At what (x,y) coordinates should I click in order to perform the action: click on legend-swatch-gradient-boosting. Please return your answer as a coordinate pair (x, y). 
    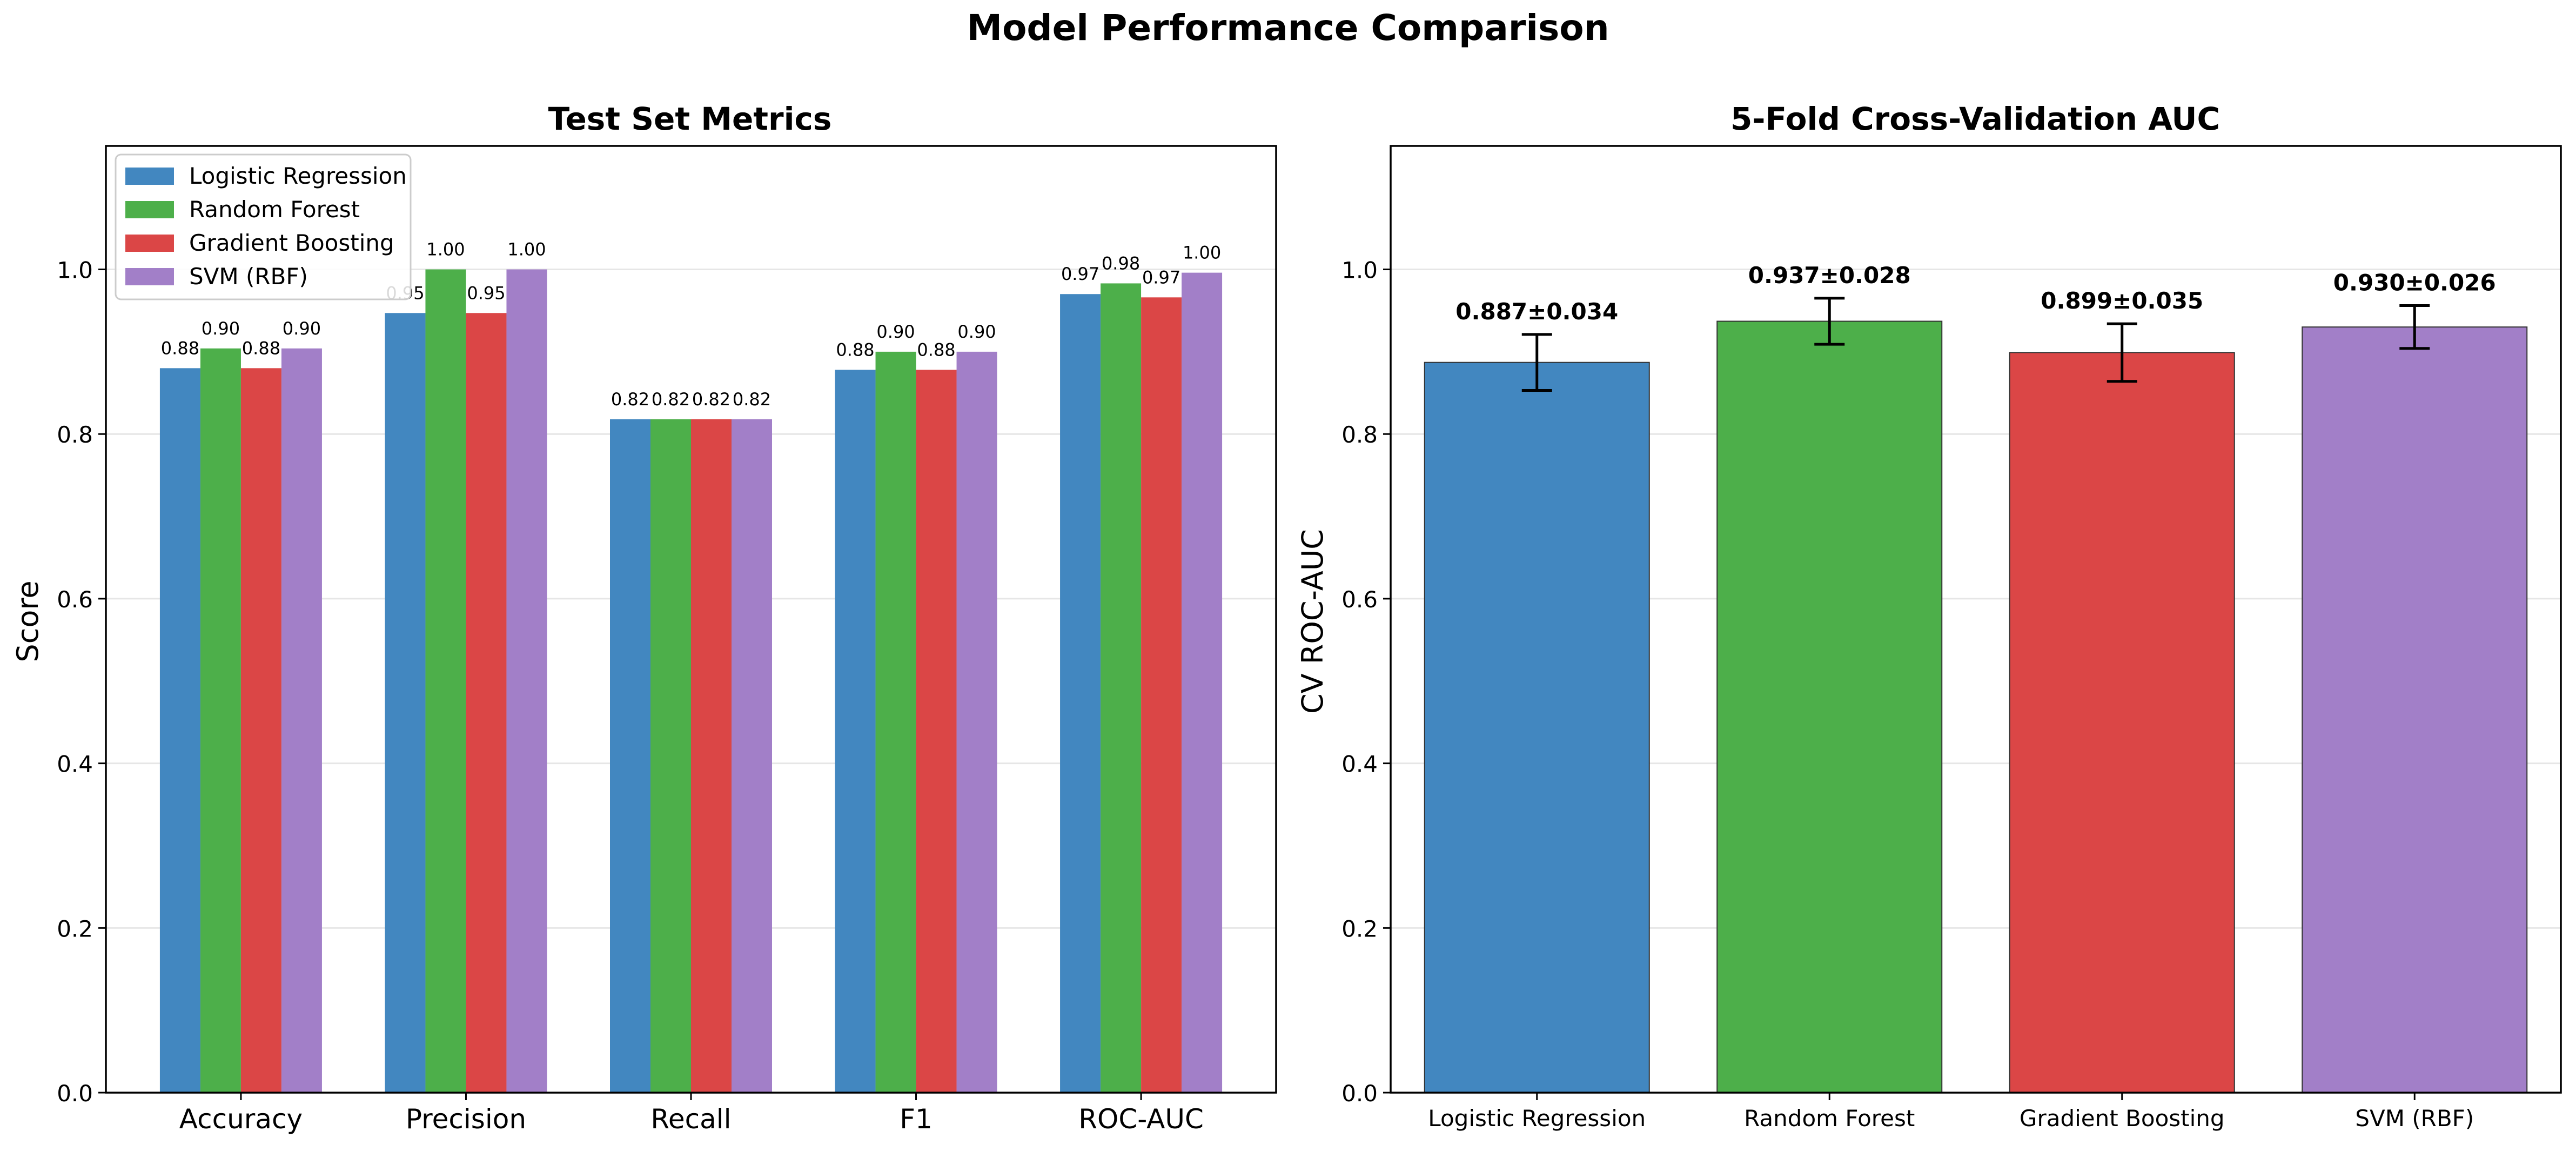
    Looking at the image, I should click on (150, 243).